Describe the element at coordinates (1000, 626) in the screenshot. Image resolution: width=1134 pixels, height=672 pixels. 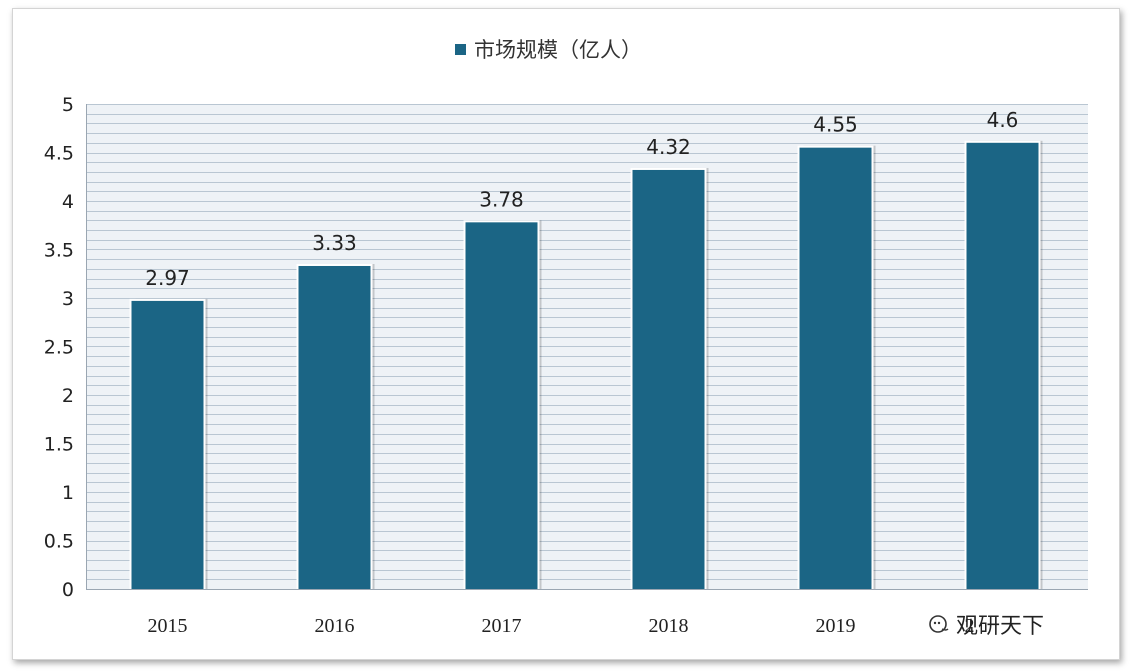
I see `watermark-text: 观研天下` at that location.